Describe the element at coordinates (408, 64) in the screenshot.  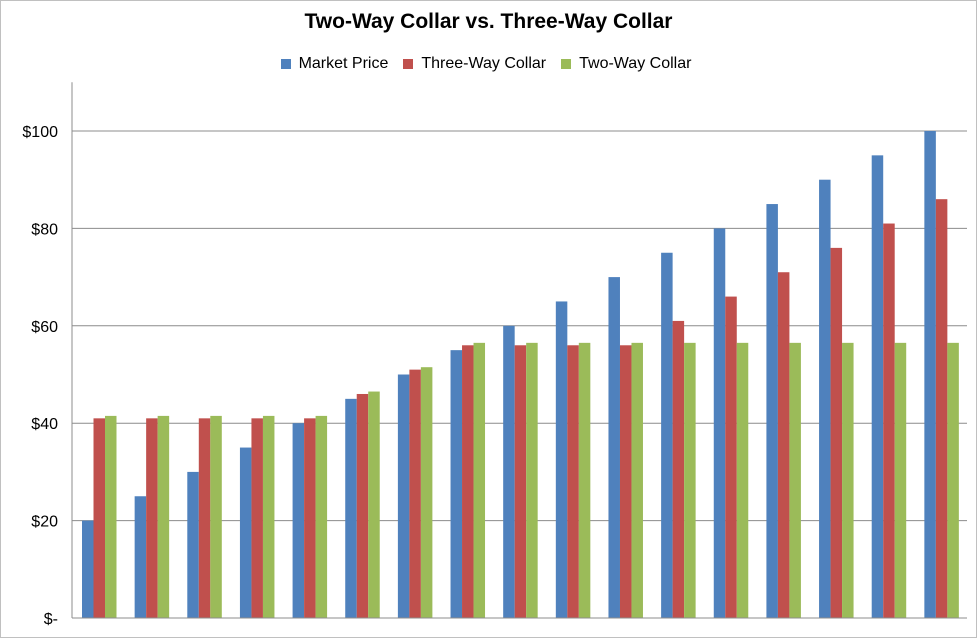
I see `legend-swatch-three-way-collar` at that location.